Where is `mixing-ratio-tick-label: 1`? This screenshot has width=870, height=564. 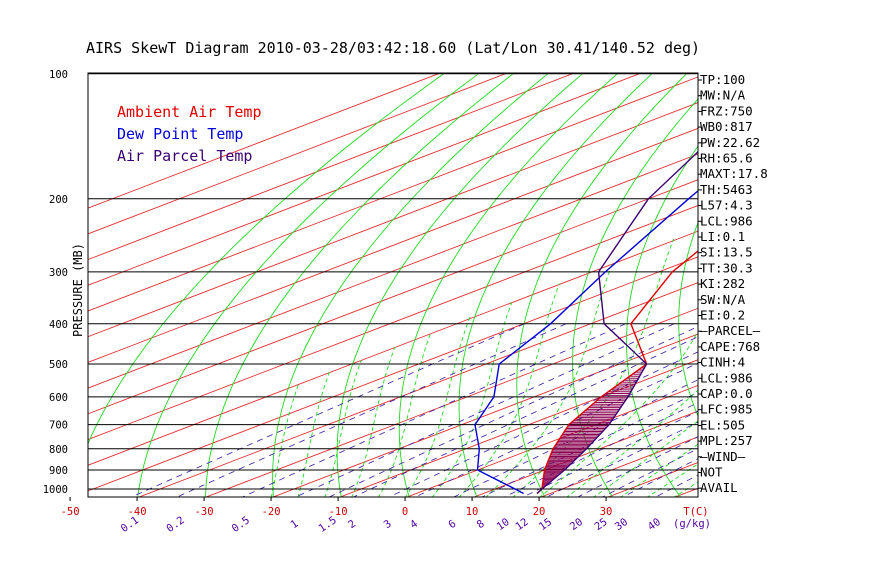 mixing-ratio-tick-label: 1 is located at coordinates (294, 524).